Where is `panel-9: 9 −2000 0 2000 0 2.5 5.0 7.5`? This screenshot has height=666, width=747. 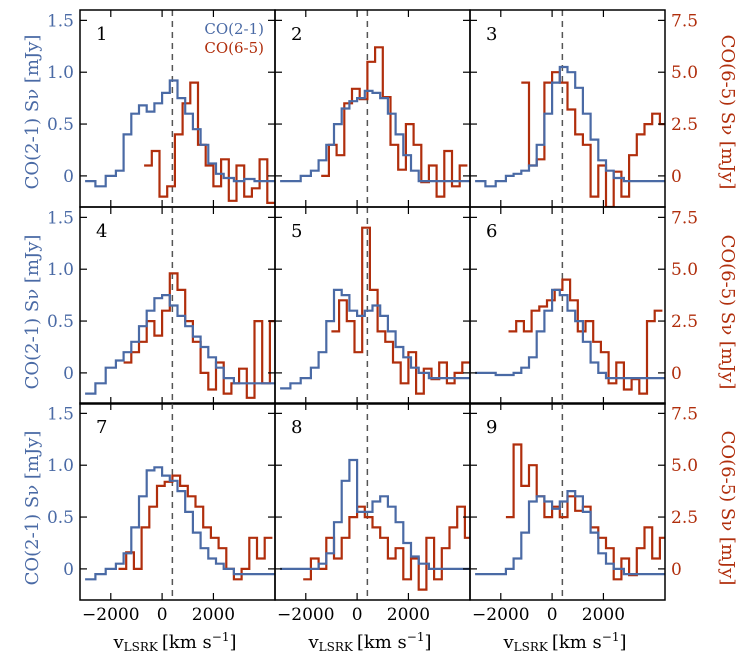
panel-9: 9 −2000 0 2000 0 2.5 5.0 7.5 is located at coordinates (583, 513).